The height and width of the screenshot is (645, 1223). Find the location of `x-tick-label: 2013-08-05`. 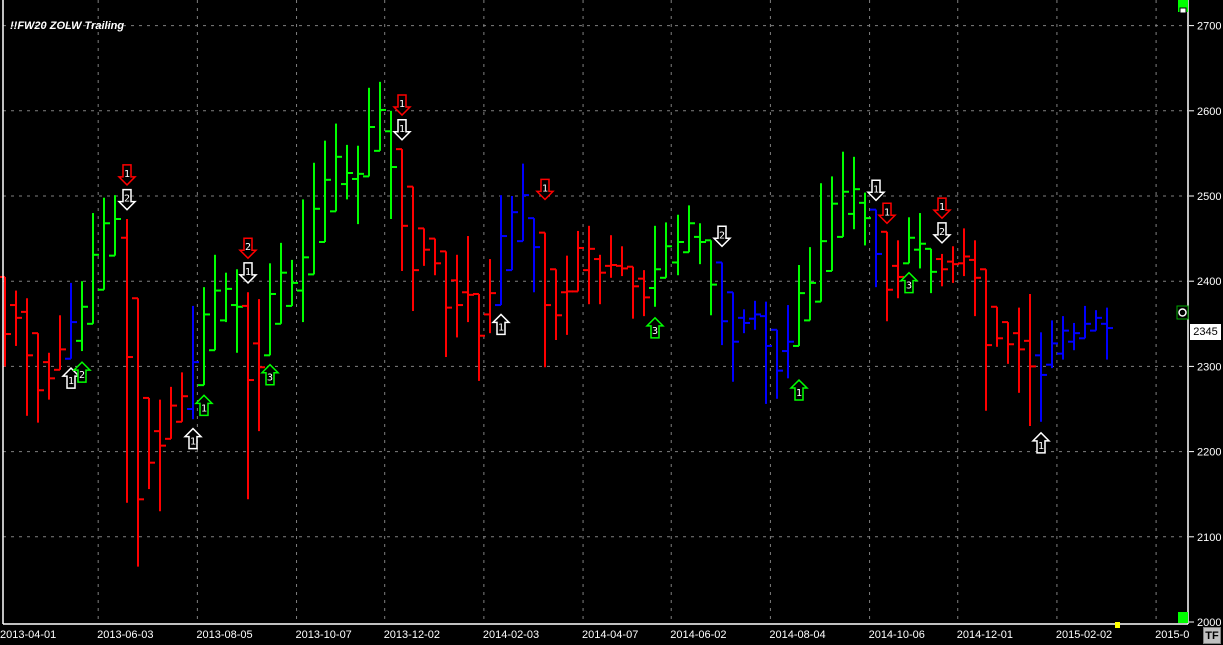

x-tick-label: 2013-08-05 is located at coordinates (224, 635).